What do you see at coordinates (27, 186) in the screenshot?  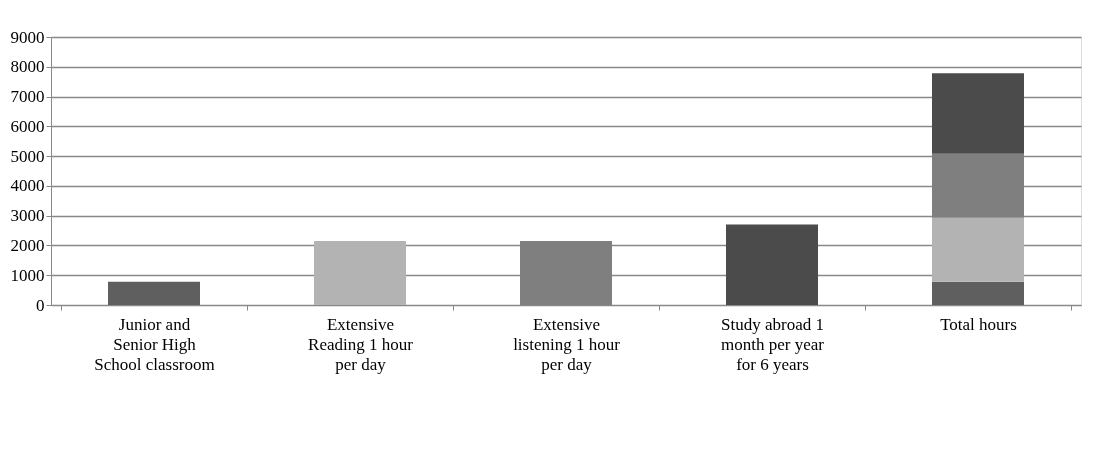 I see `y-tick-label: 4000` at bounding box center [27, 186].